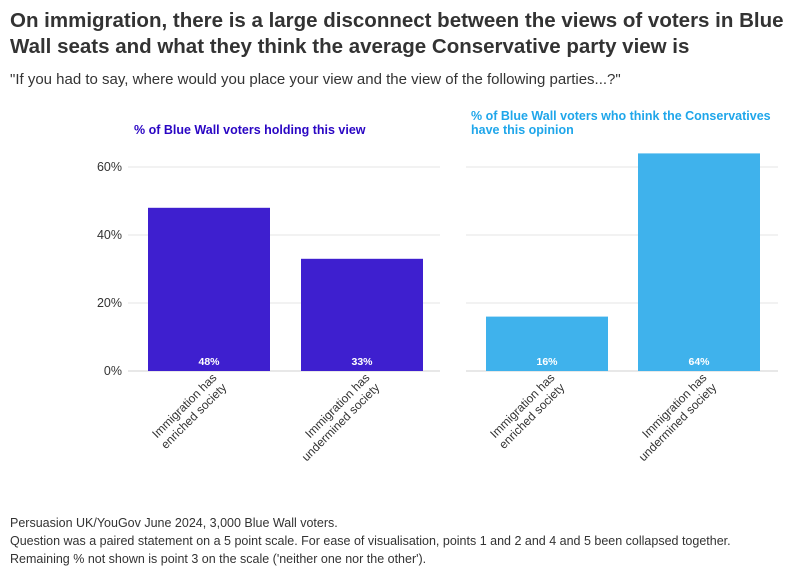 This screenshot has height=575, width=796. I want to click on panel-title-holding-view: % of Blue Wall voters holding this view, so click(250, 130).